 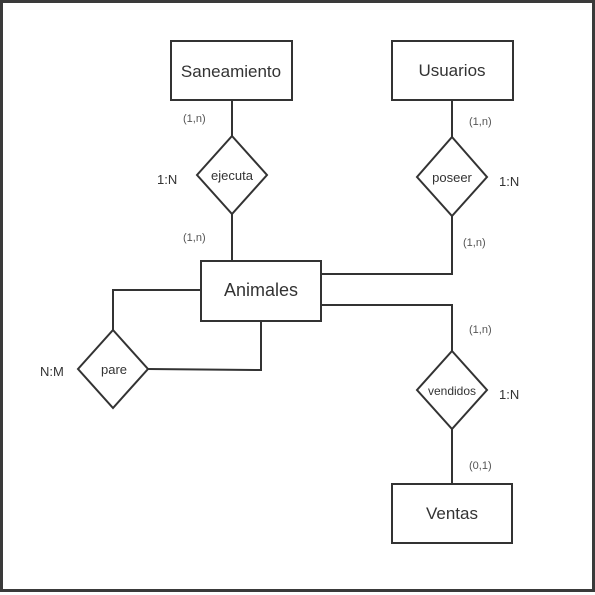 What do you see at coordinates (167, 179) in the screenshot?
I see `ratio-ejecuta: 1:N` at bounding box center [167, 179].